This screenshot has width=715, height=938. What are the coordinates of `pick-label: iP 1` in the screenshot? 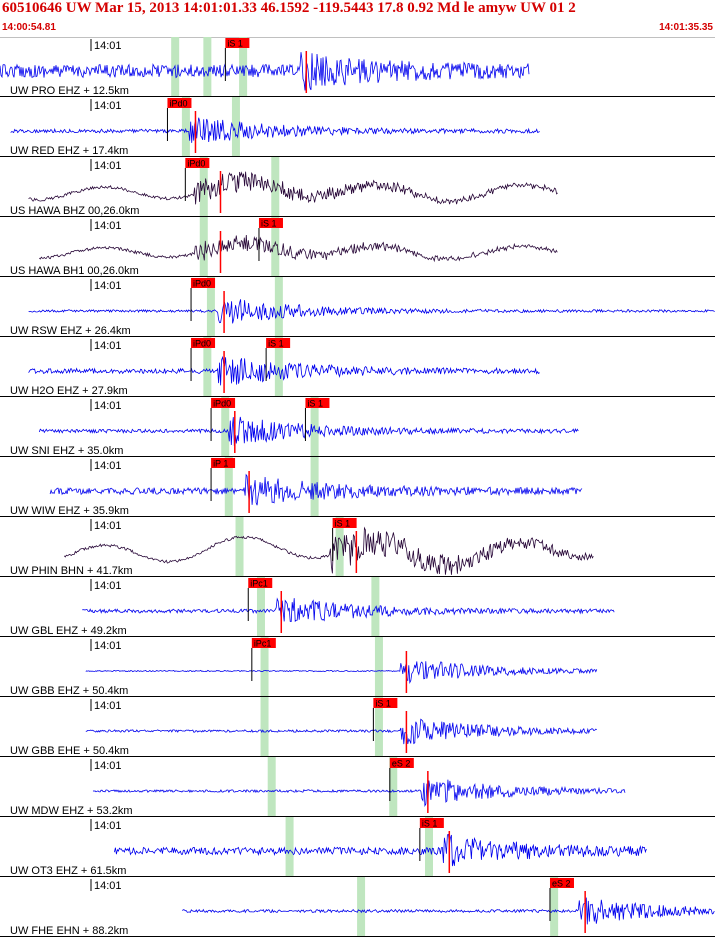 It's located at (220, 464).